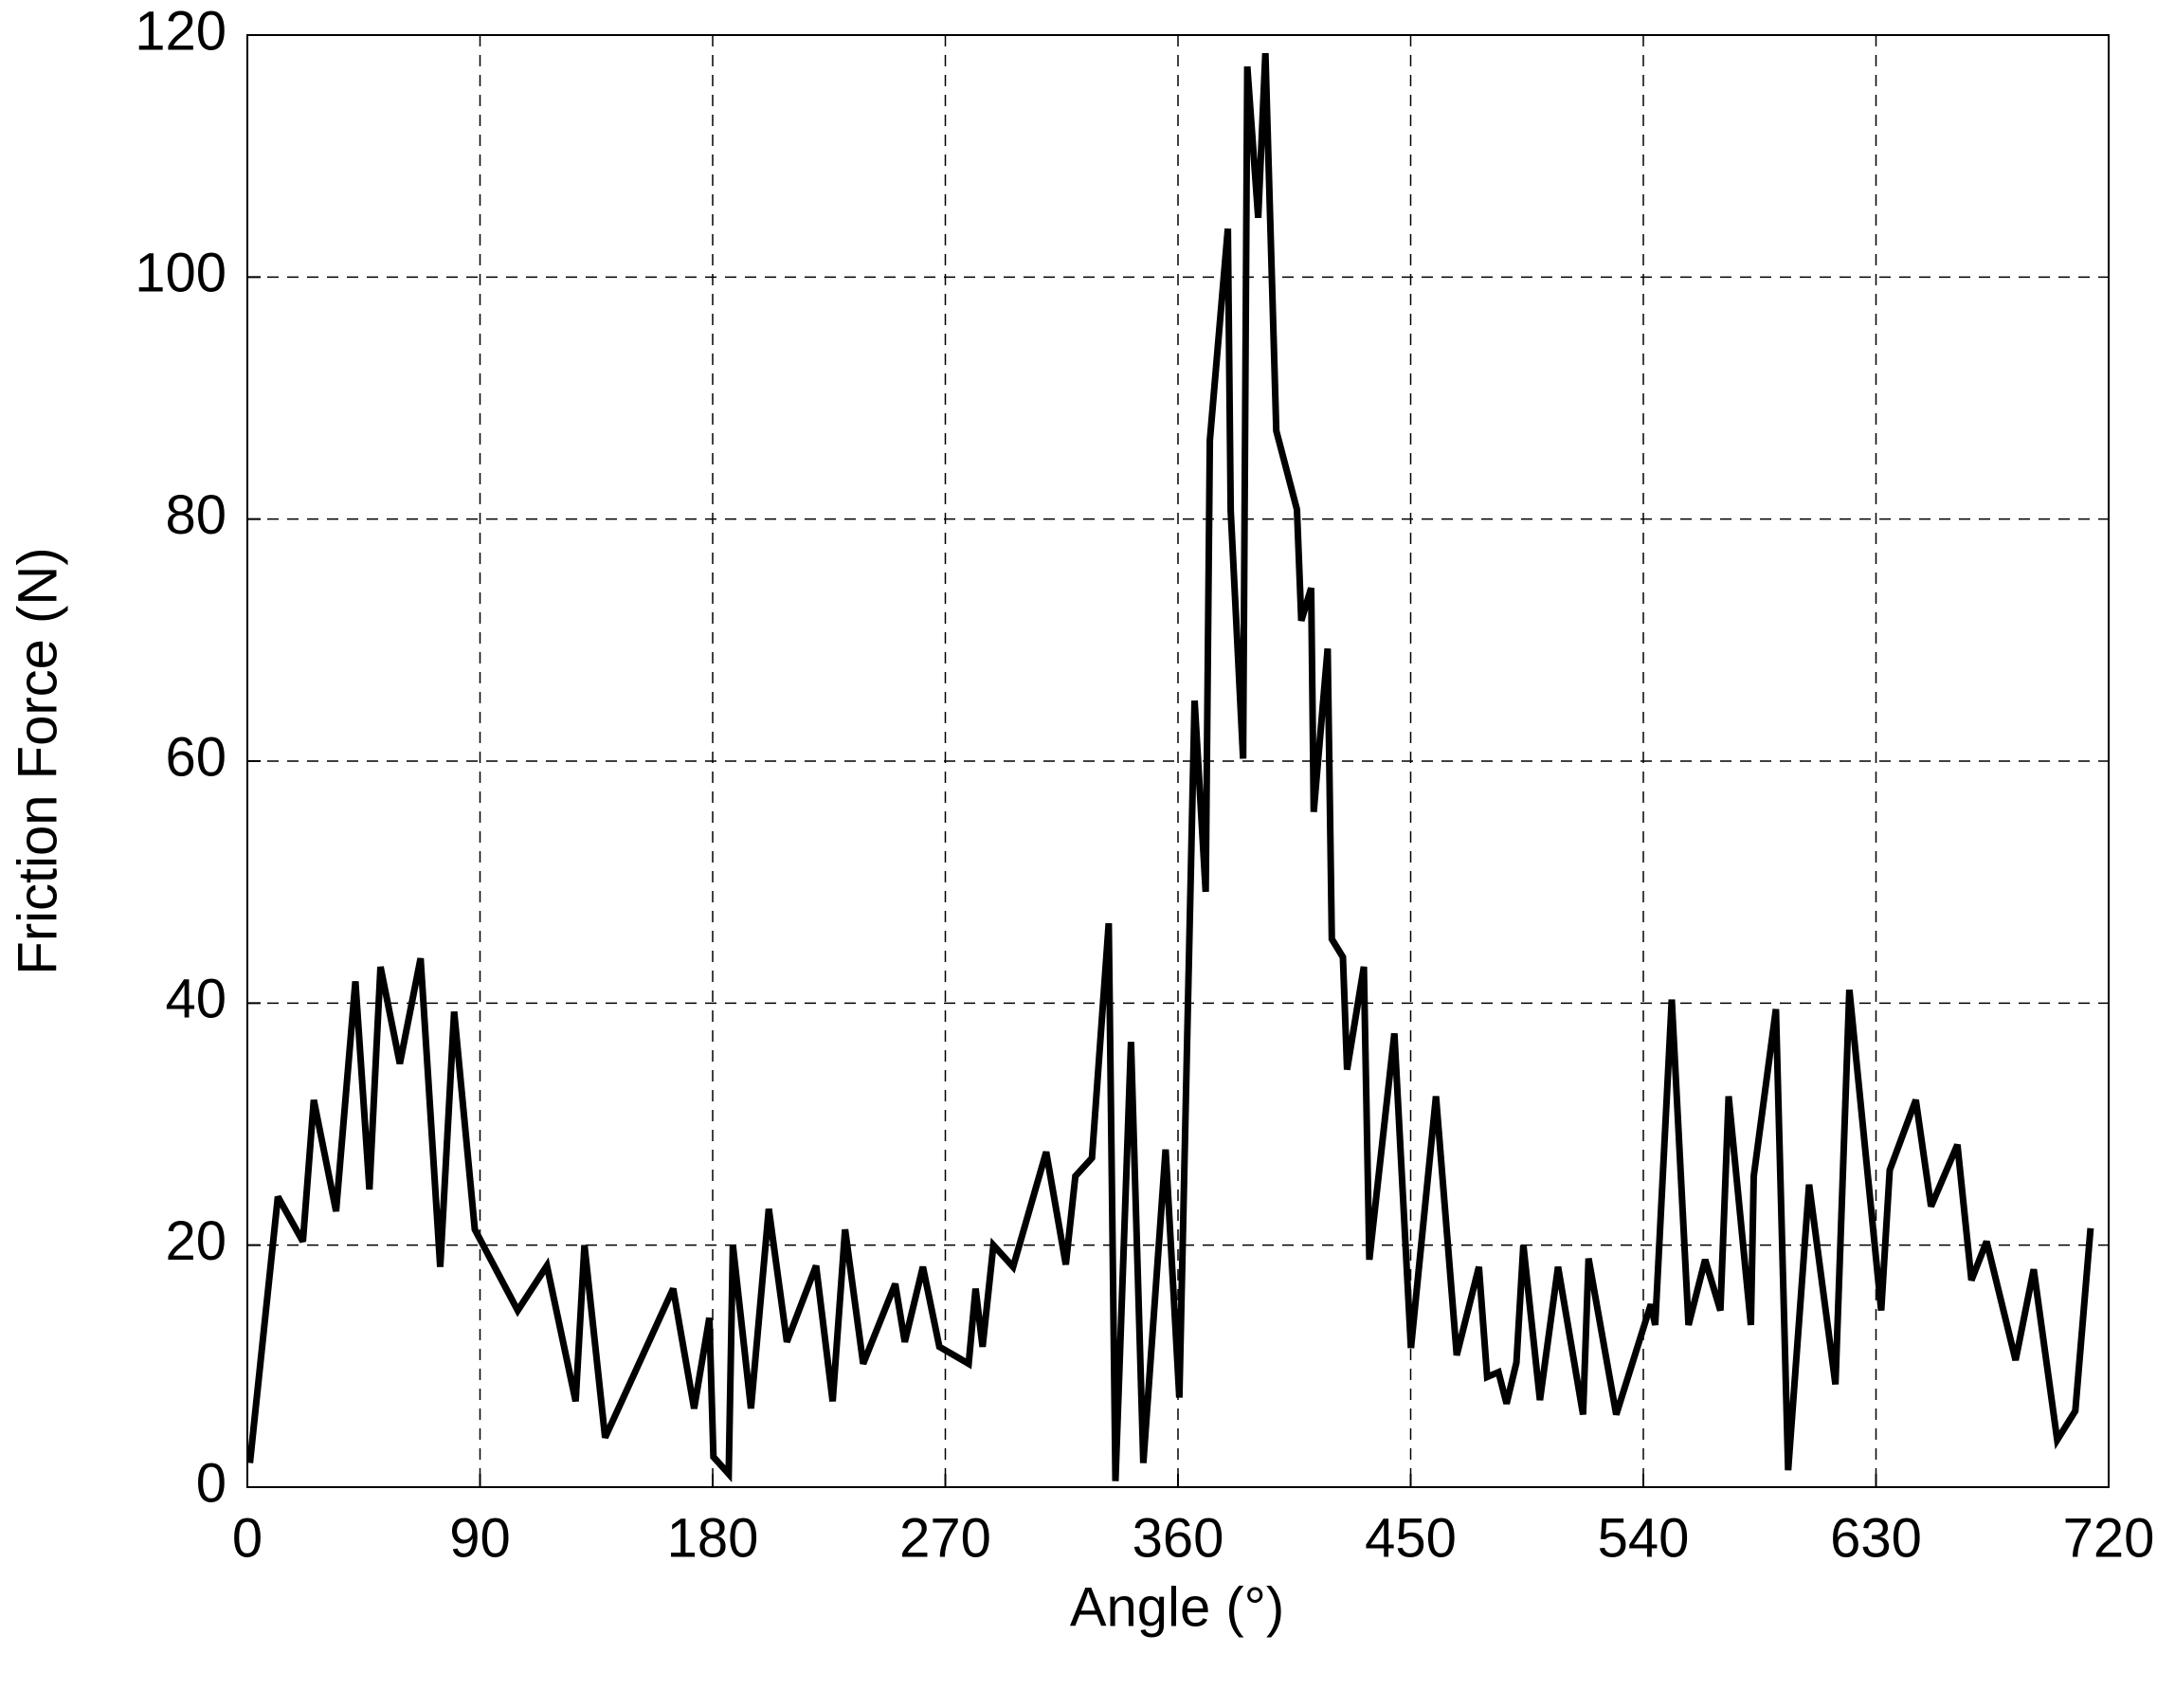 The image size is (2175, 1708). Describe the element at coordinates (181, 273) in the screenshot. I see `y-tick-label: 100` at that location.